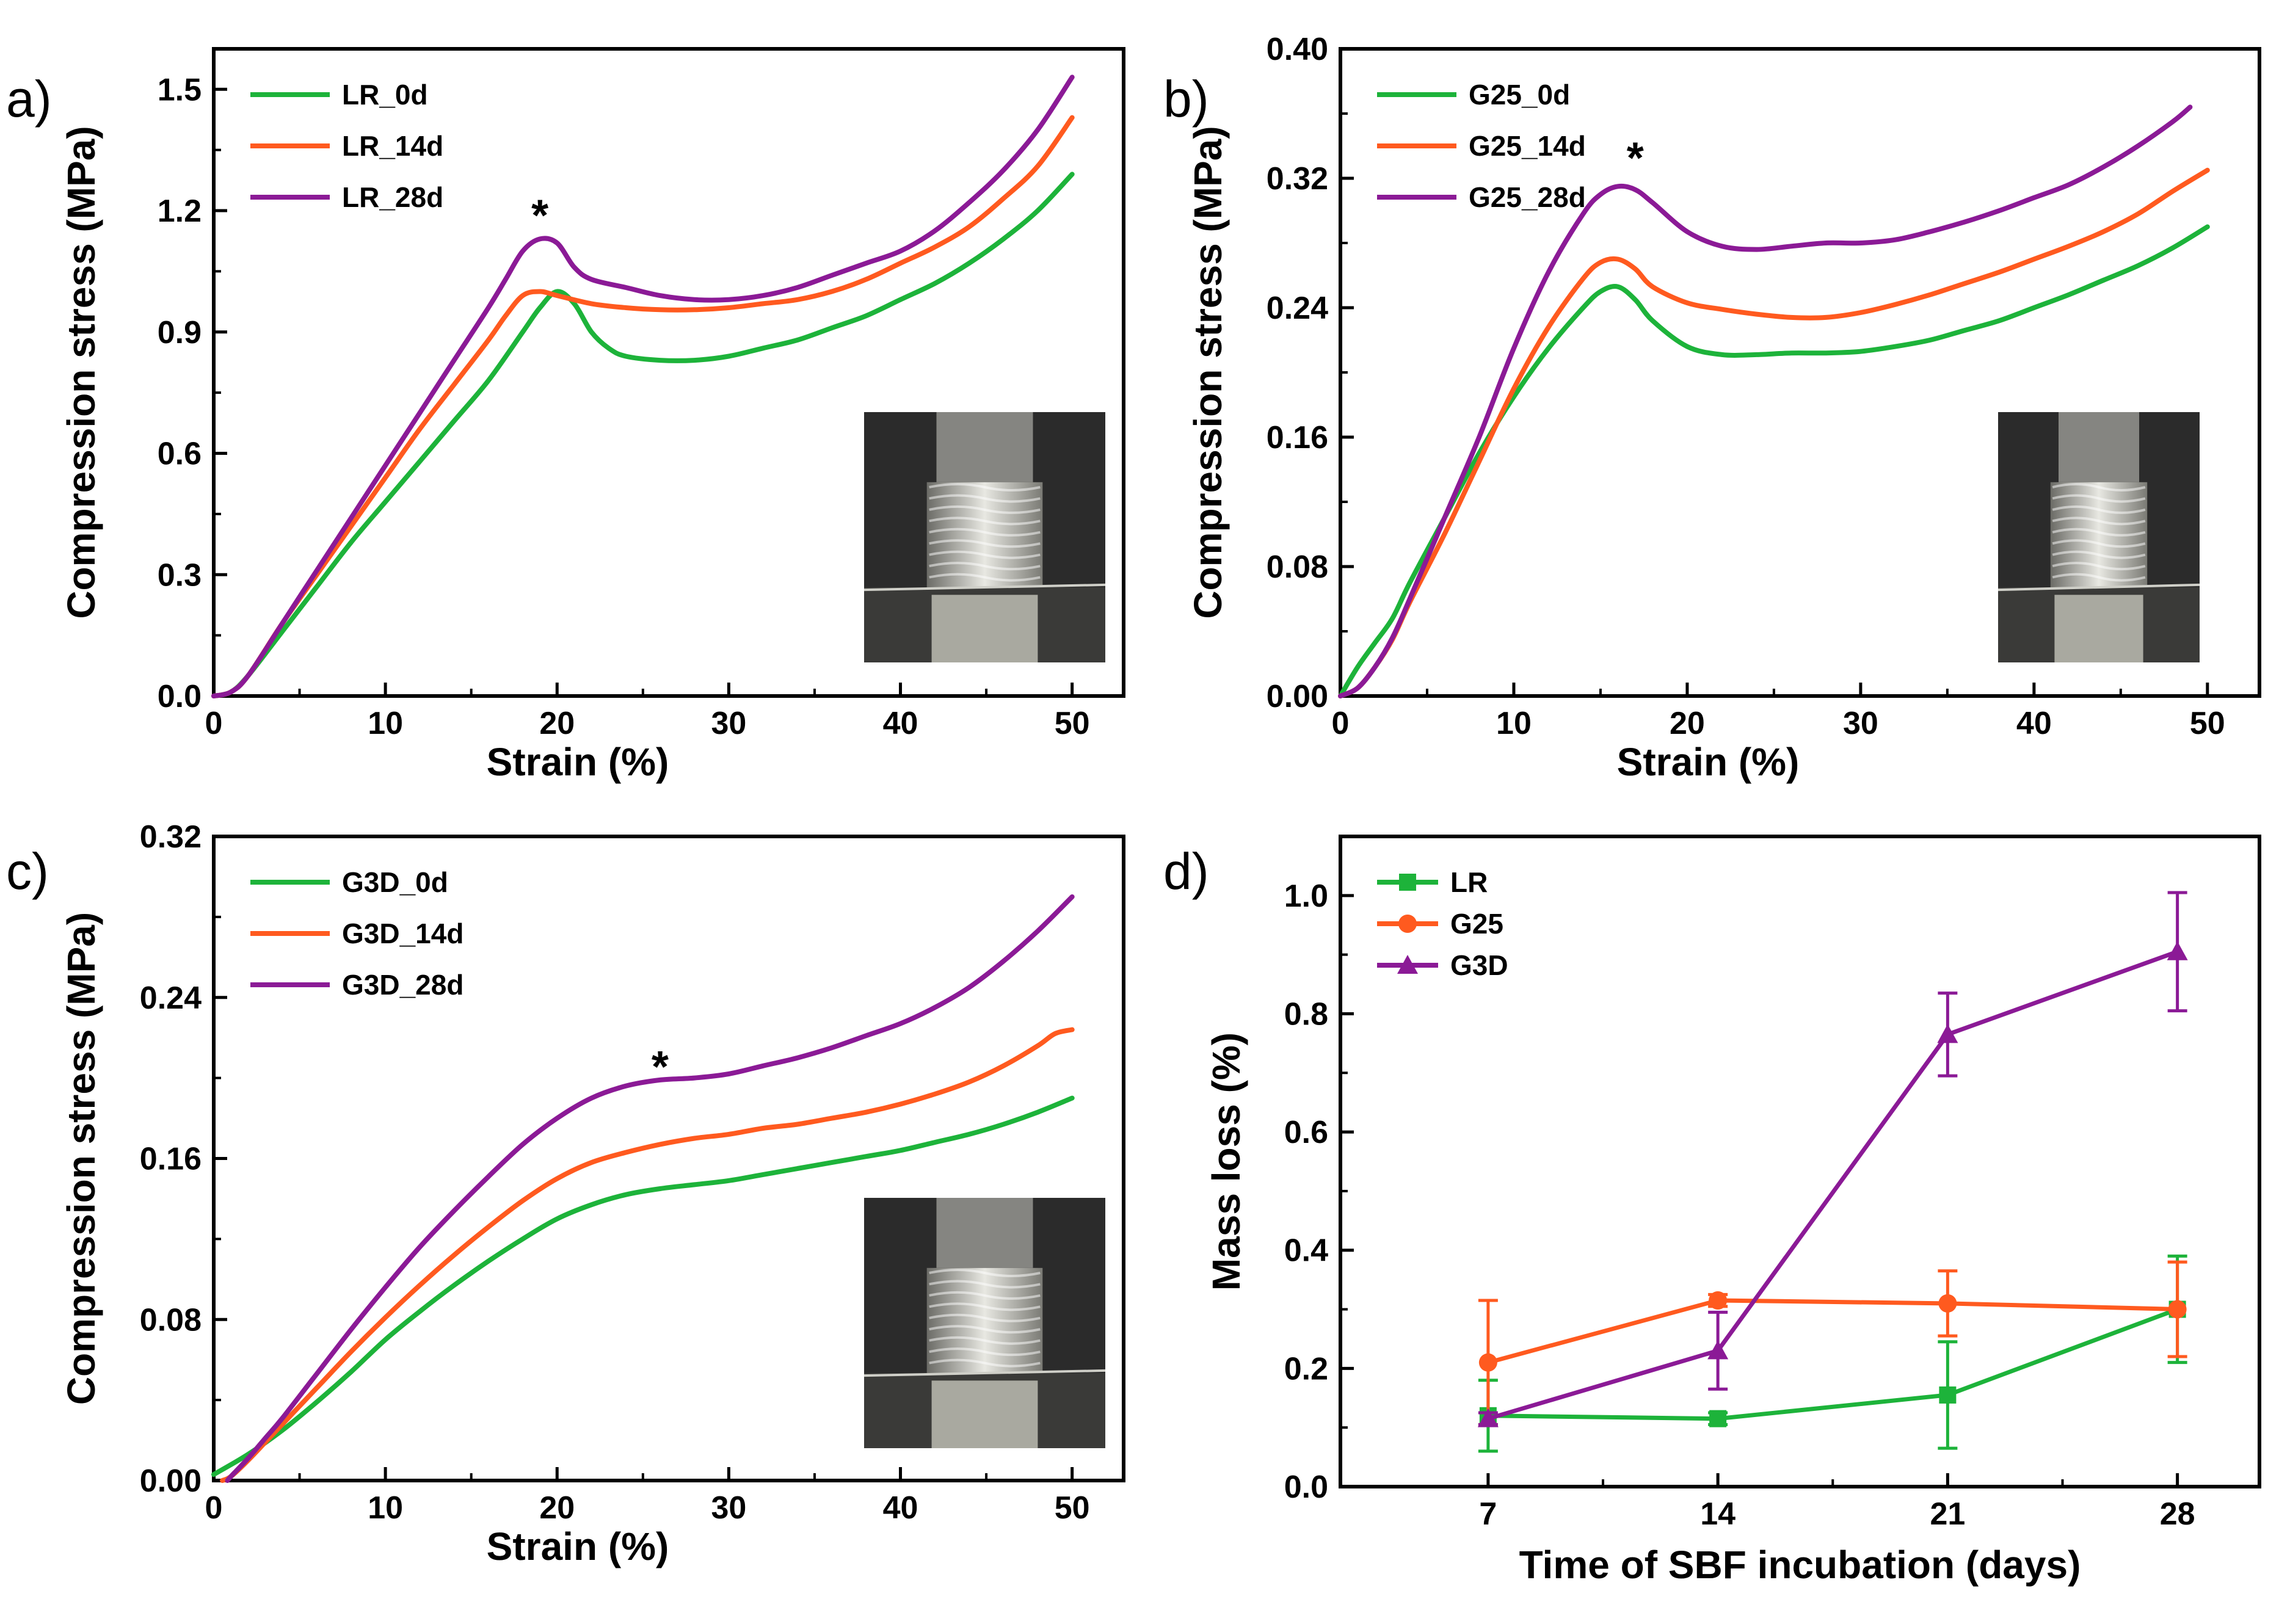 This screenshot has height=1624, width=2279. Describe the element at coordinates (1442, 924) in the screenshot. I see `legend: LR G25 G3D` at that location.